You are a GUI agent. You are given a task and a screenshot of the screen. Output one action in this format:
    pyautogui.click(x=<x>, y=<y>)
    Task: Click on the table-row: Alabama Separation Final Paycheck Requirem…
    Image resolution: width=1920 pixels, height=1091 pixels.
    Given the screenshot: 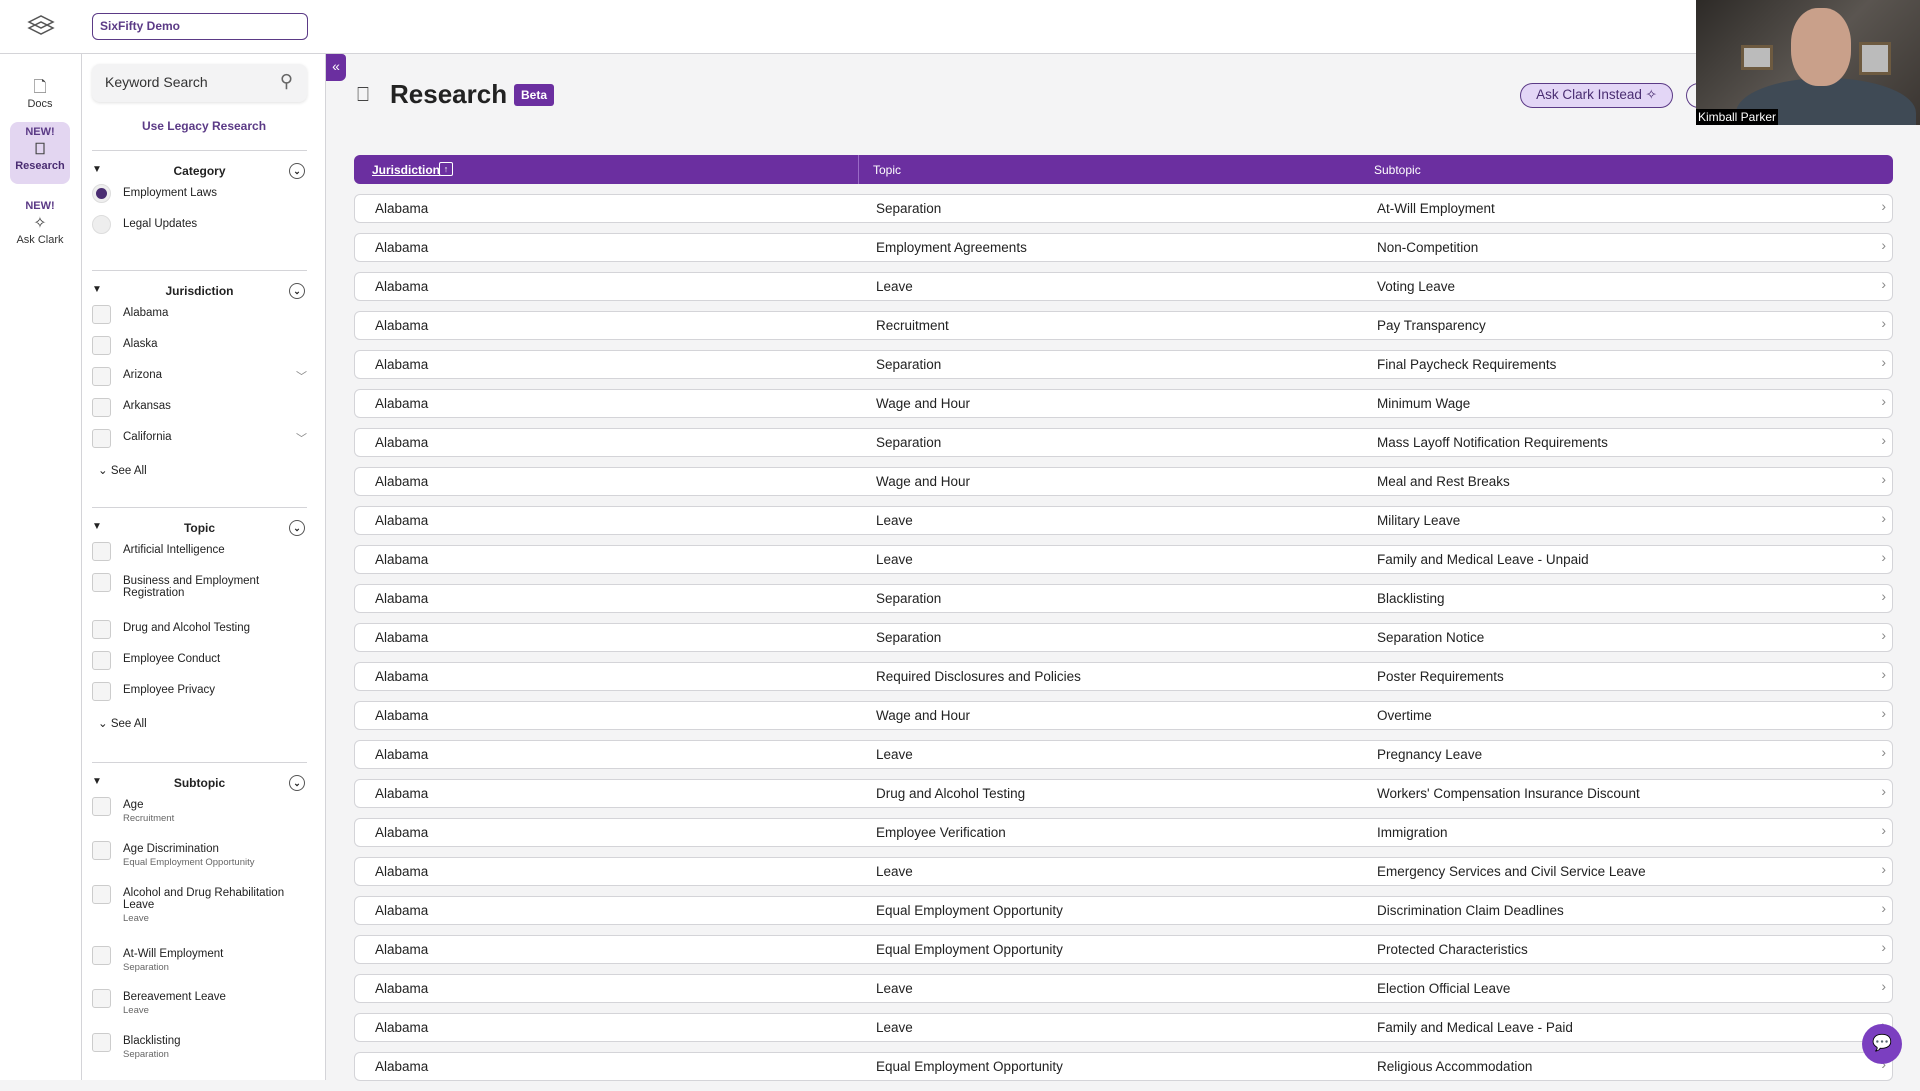 What is the action you would take?
    pyautogui.click(x=1123, y=364)
    